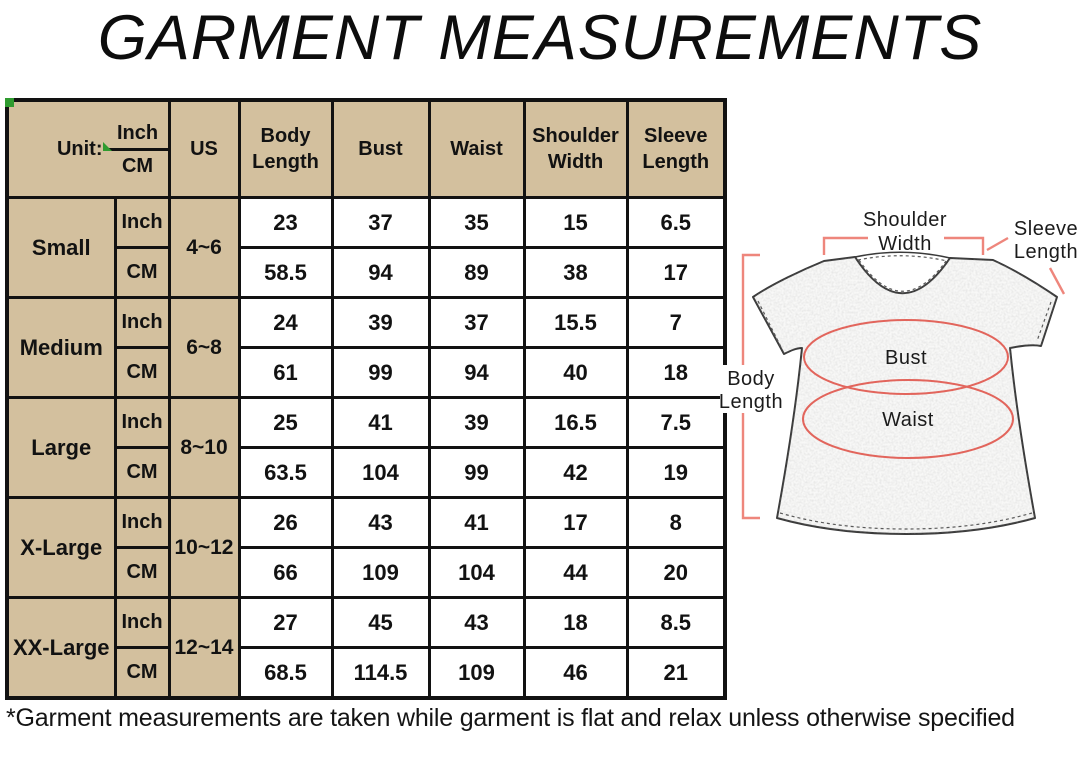  What do you see at coordinates (285, 322) in the screenshot?
I see `table-cell: 24` at bounding box center [285, 322].